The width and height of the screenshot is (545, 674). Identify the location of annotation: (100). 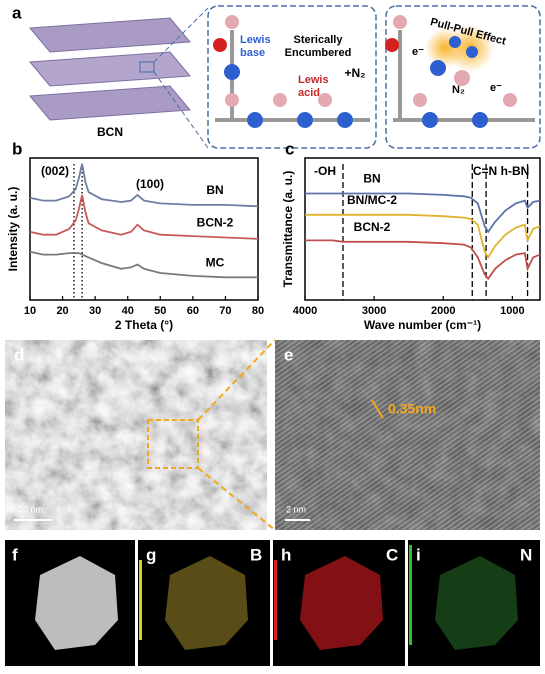
(150, 184).